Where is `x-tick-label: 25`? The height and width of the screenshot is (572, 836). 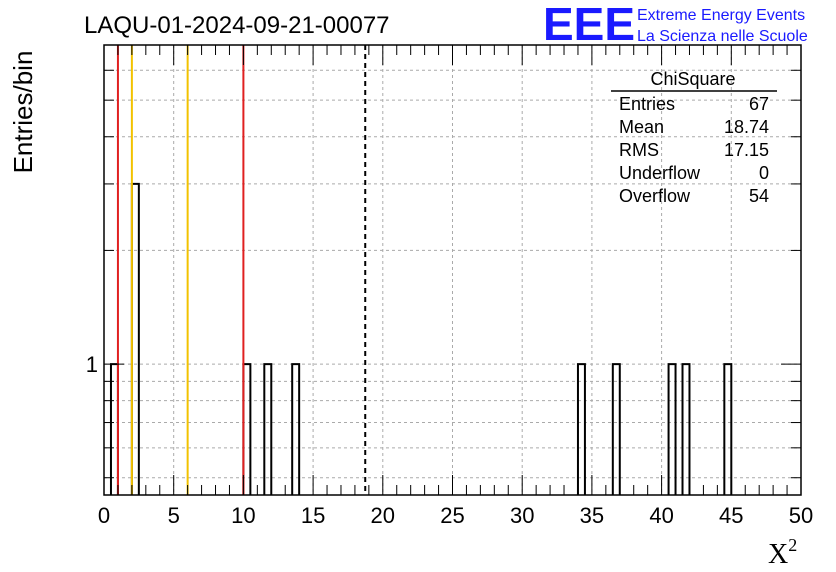
x-tick-label: 25 is located at coordinates (452, 515).